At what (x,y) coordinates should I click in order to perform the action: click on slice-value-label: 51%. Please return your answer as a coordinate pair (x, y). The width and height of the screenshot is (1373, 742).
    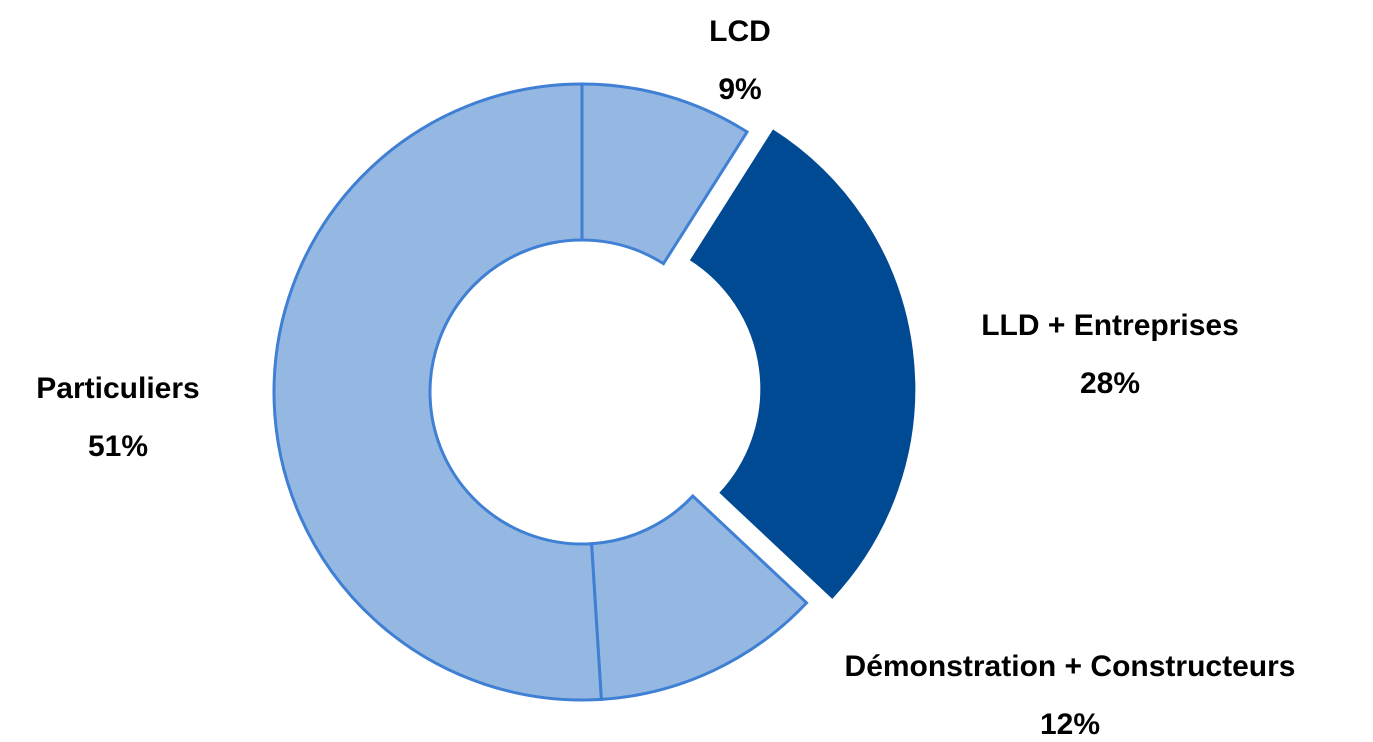
    Looking at the image, I should click on (118, 446).